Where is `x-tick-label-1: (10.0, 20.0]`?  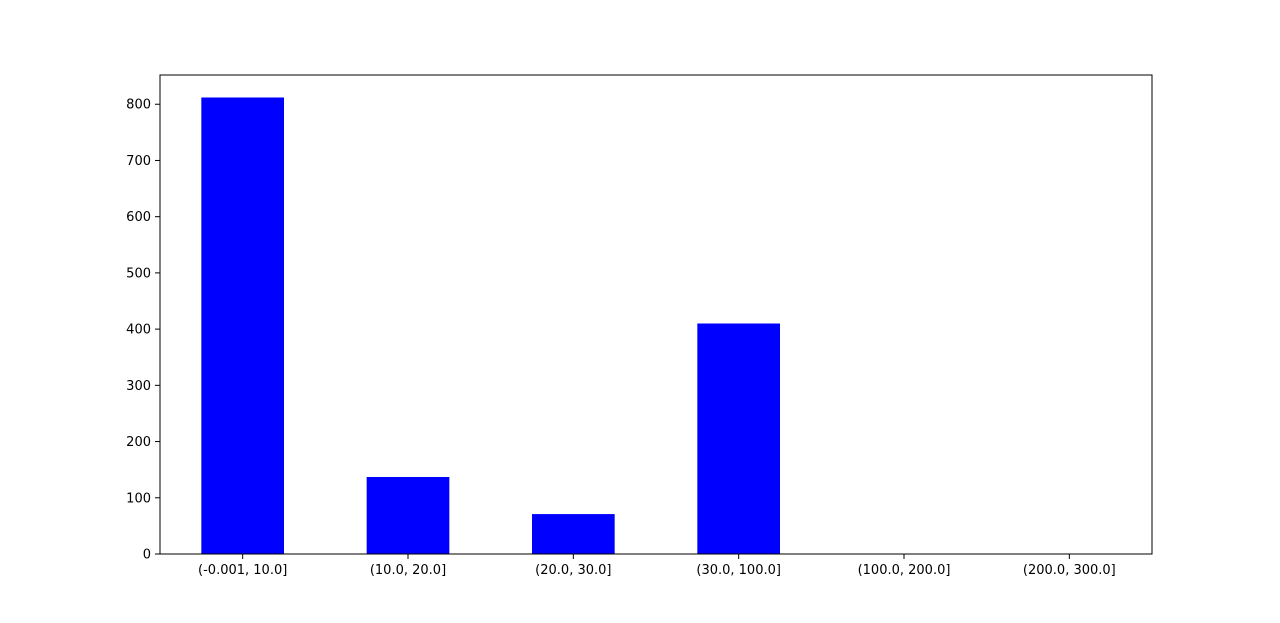 x-tick-label-1: (10.0, 20.0] is located at coordinates (408, 570).